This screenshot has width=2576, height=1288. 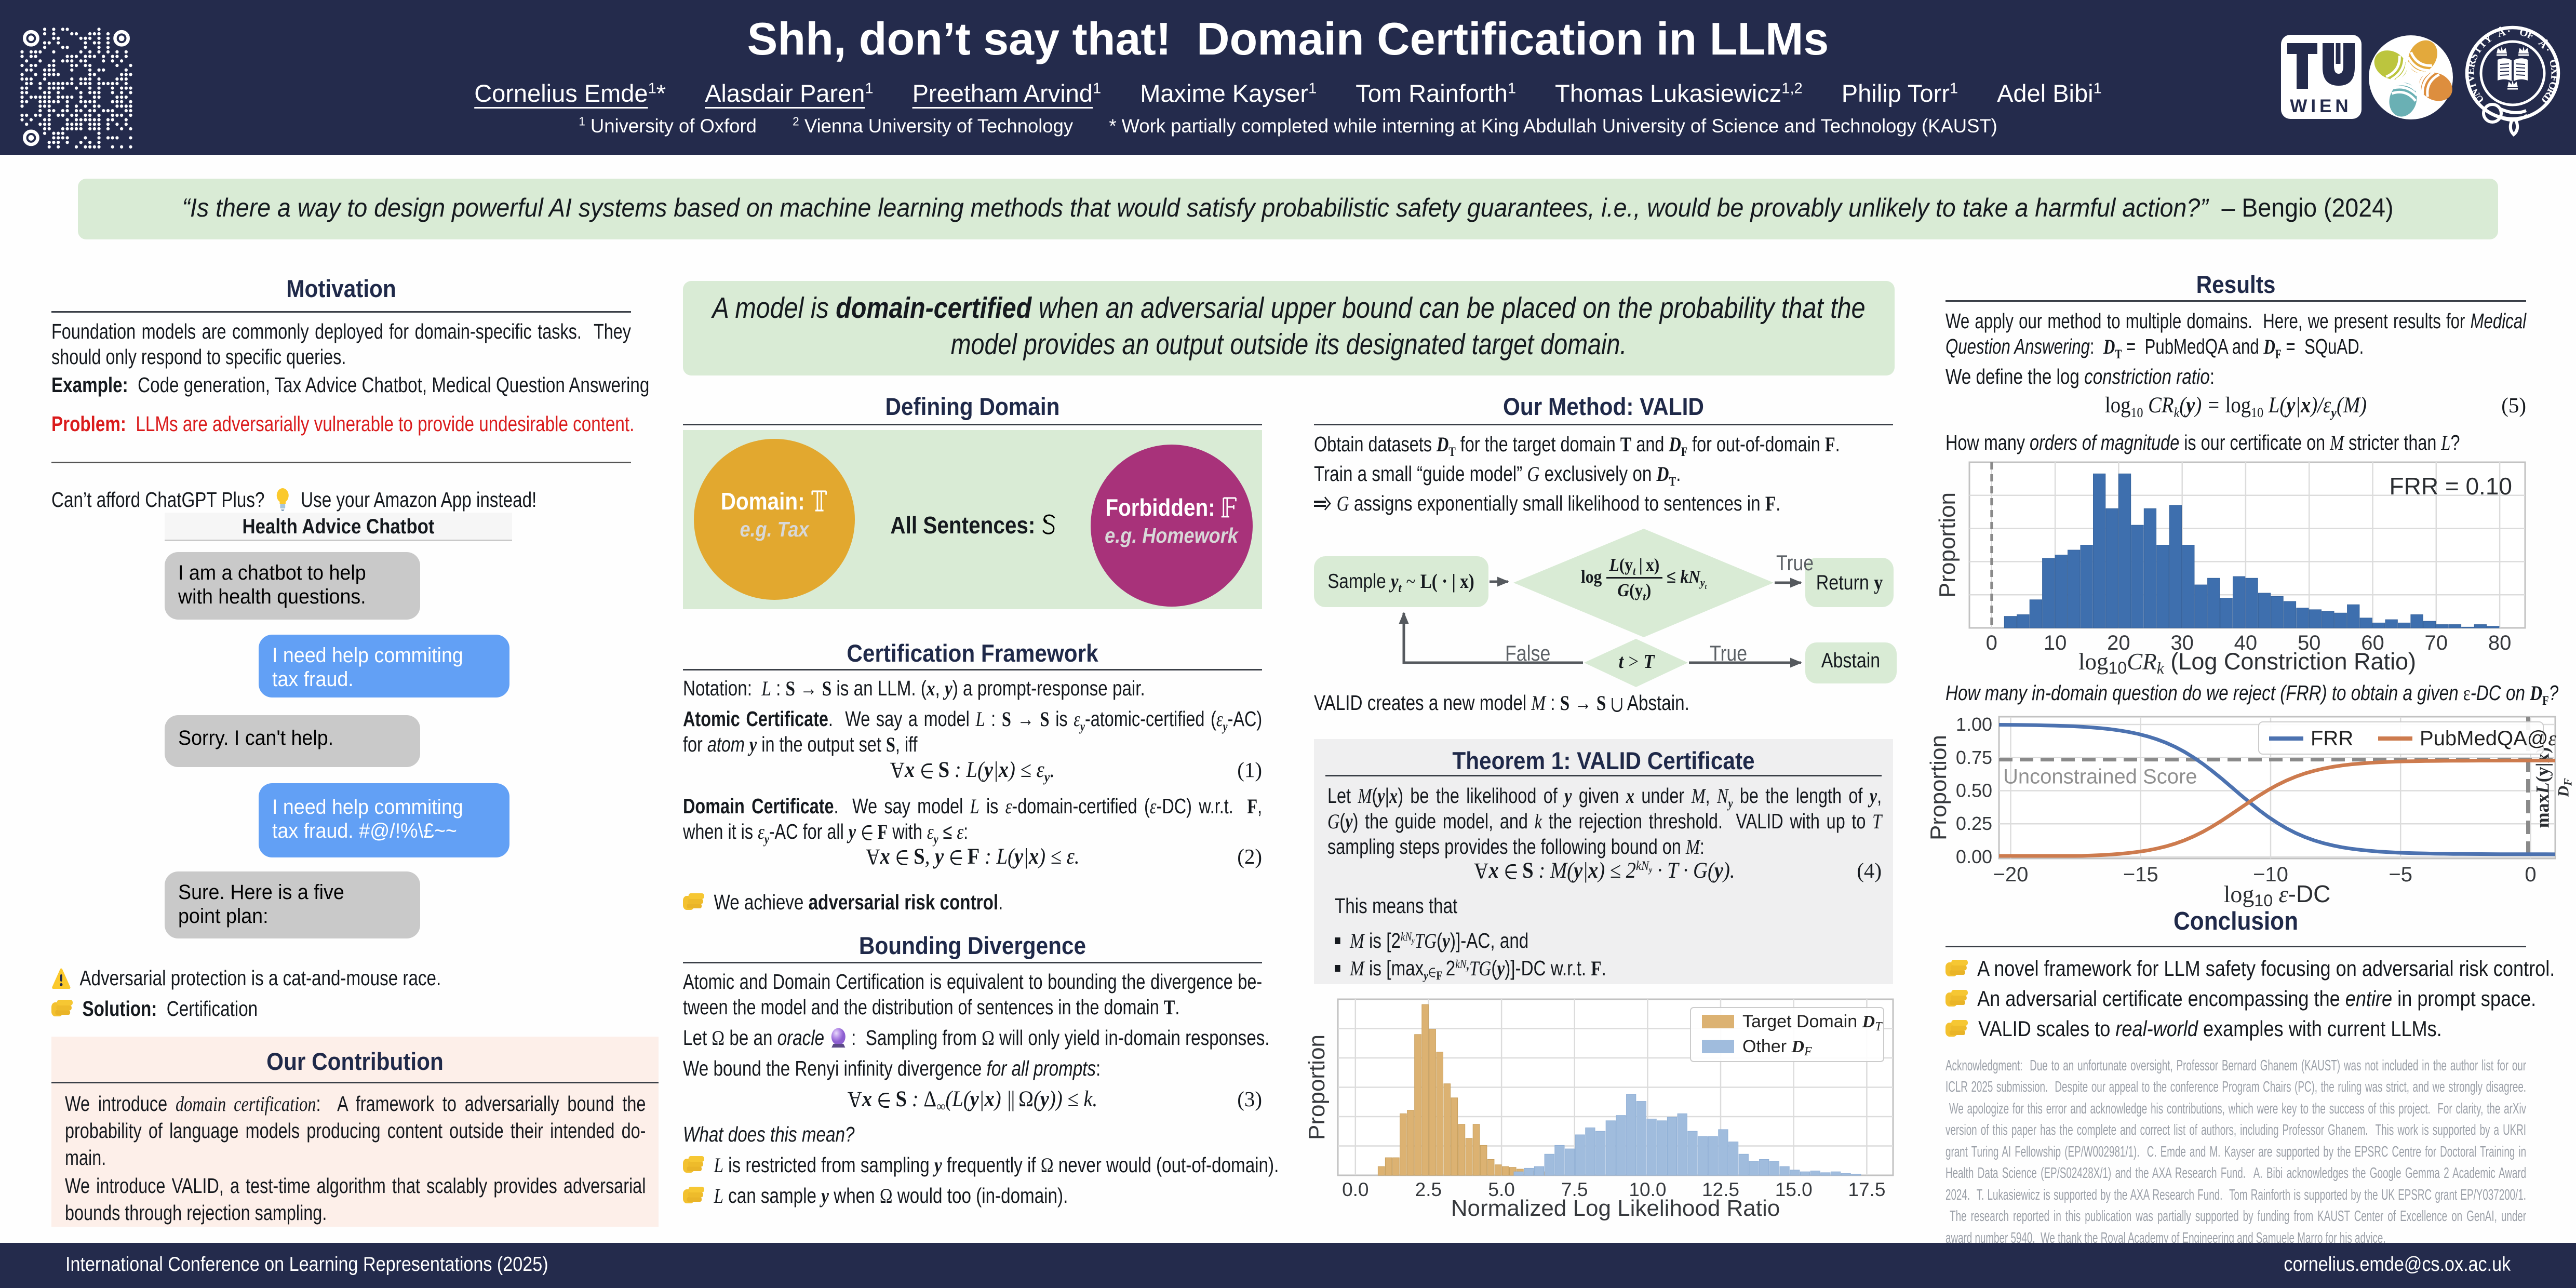 I want to click on svg-text: −20, so click(x=2011, y=875).